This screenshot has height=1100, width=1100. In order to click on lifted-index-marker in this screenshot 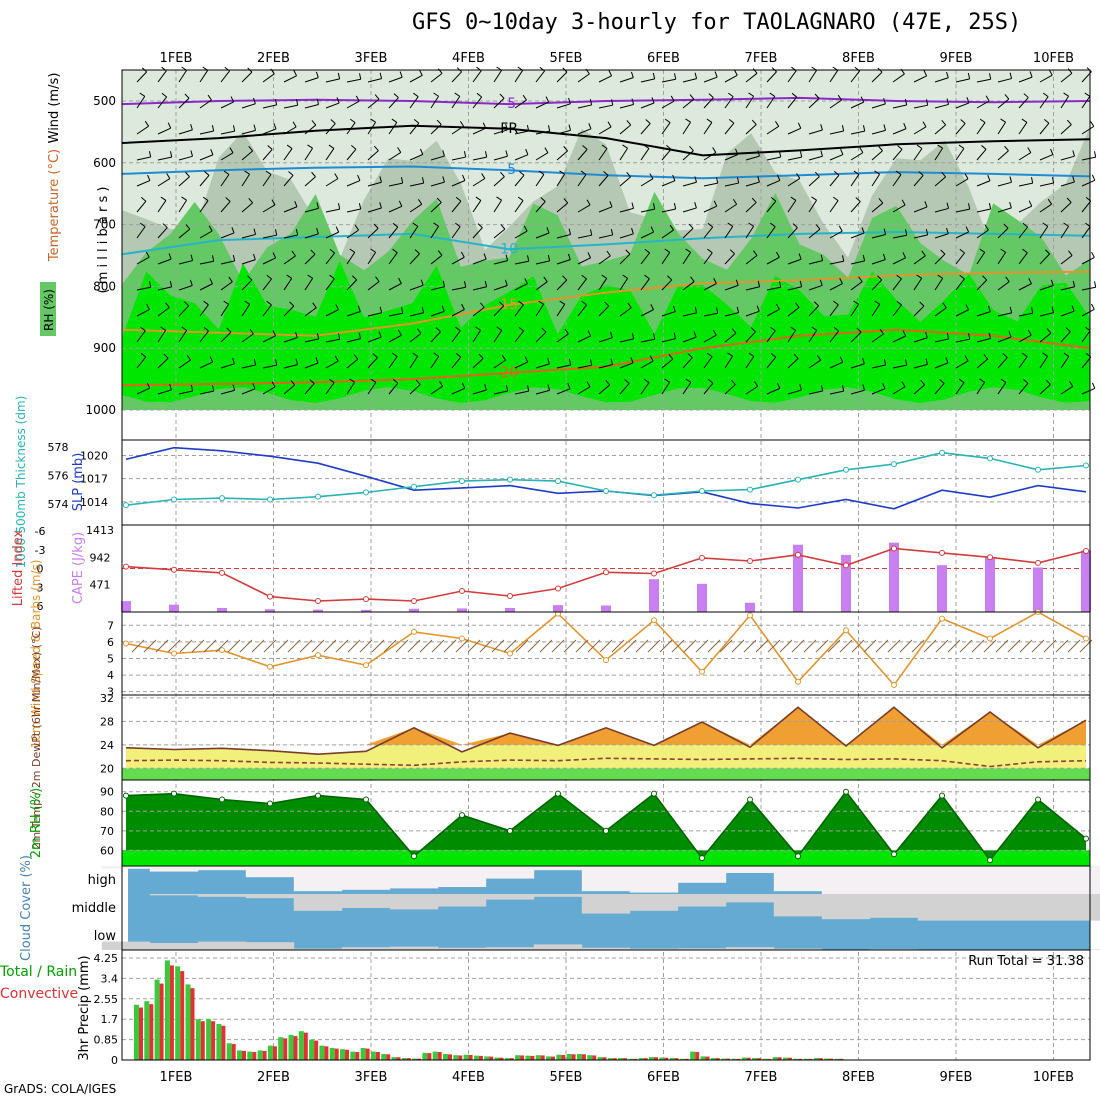, I will do `click(606, 572)`.